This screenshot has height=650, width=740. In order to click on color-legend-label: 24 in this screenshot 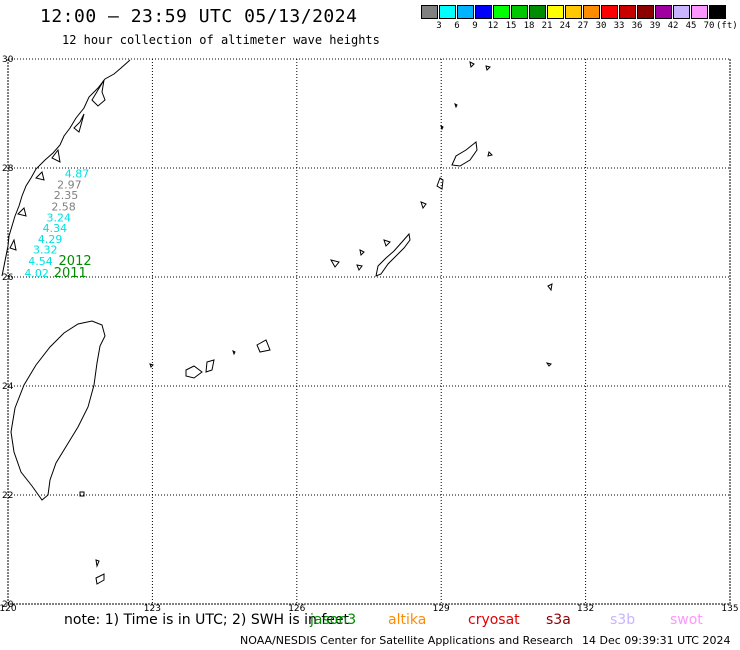, I will do `click(565, 26)`.